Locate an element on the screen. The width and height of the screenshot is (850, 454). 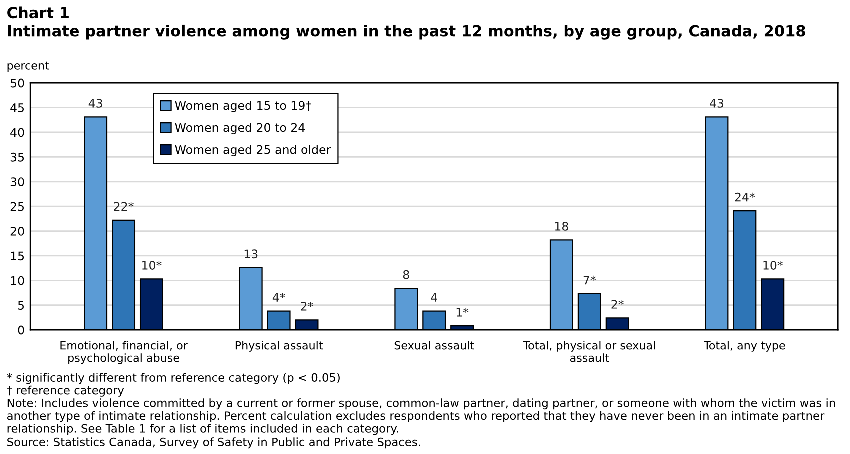
data-label: 4 is located at coordinates (434, 297).